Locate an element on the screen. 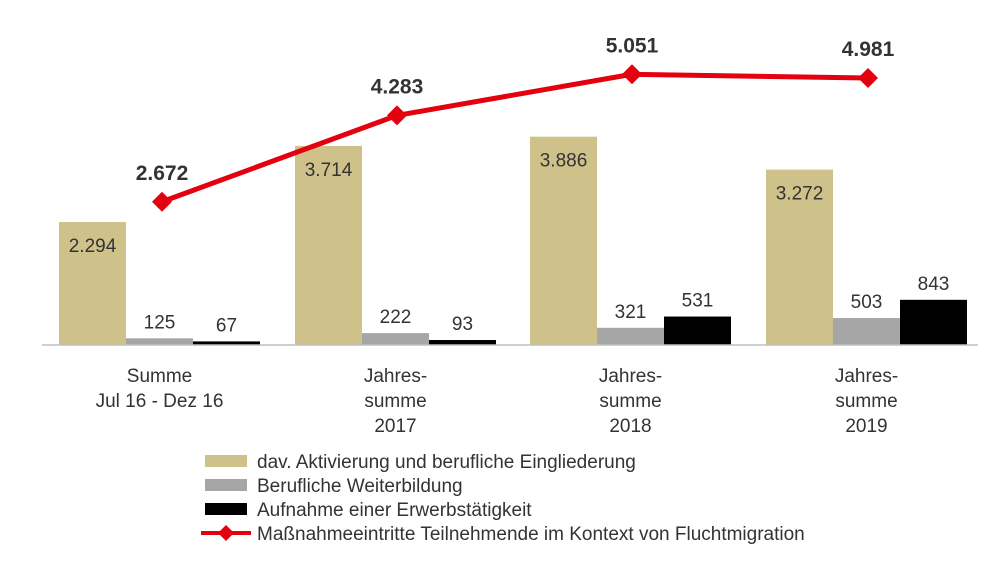 Image resolution: width=999 pixels, height=566 pixels. bar-s2-c3 is located at coordinates (933, 322).